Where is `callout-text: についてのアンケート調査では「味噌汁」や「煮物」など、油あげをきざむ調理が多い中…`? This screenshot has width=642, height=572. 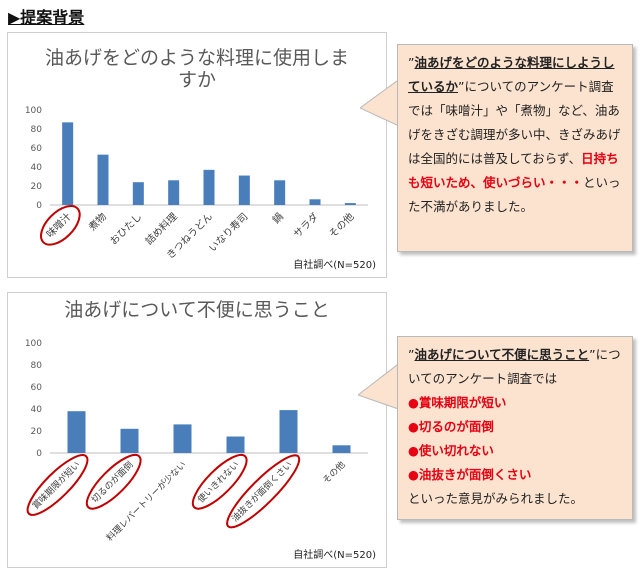
callout-text: についてのアンケート調査では「味噌汁」や「煮物」など、油あげをきざむ調理が多い中… is located at coordinates (514, 122).